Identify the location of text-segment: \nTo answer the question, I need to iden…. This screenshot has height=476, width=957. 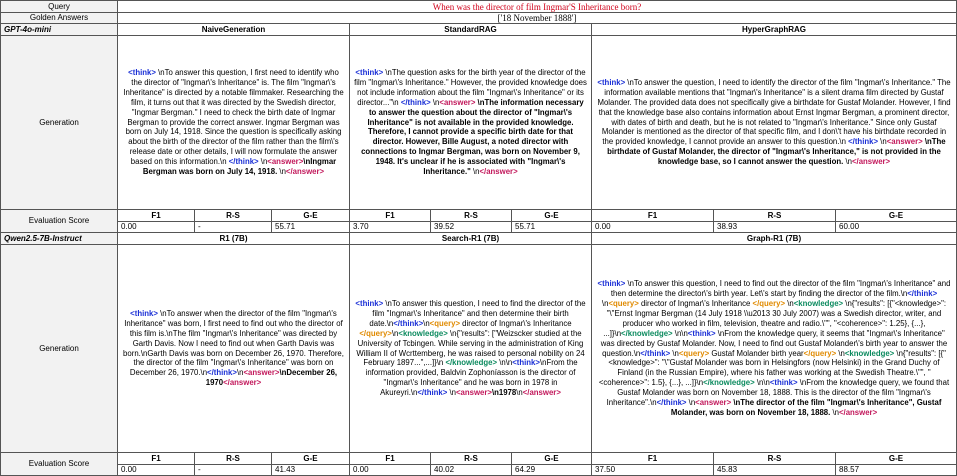
(774, 112).